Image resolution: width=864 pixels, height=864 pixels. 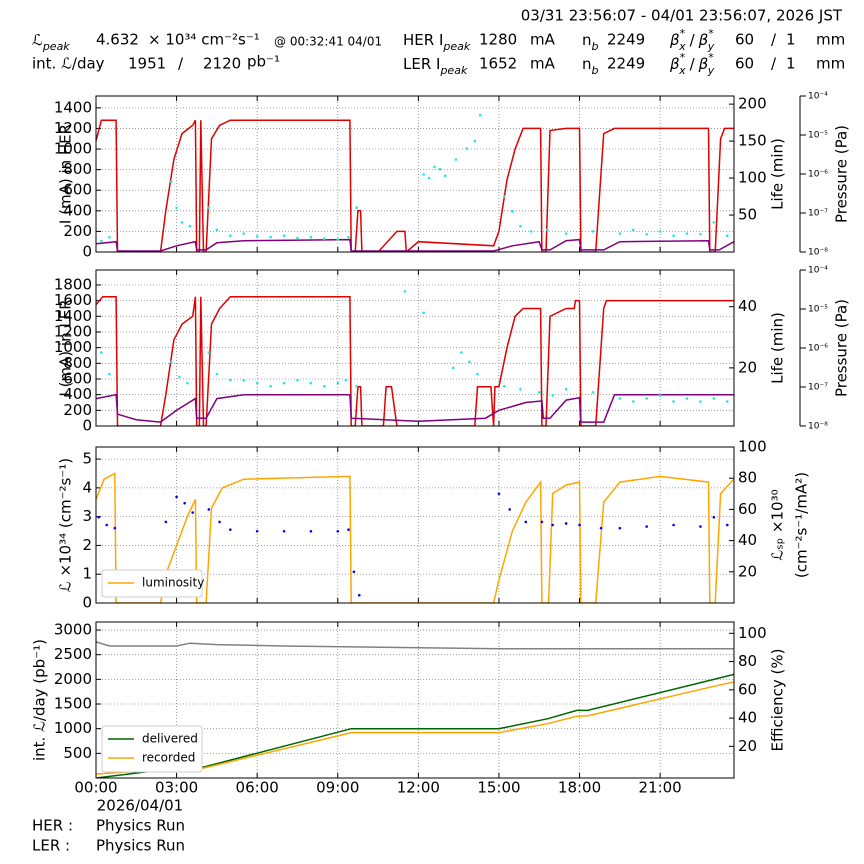 I want to click on her-info: HER Ipeak 1280 mA nb 2249 β* x / β* y 60/1 mm, so click(x=624, y=40).